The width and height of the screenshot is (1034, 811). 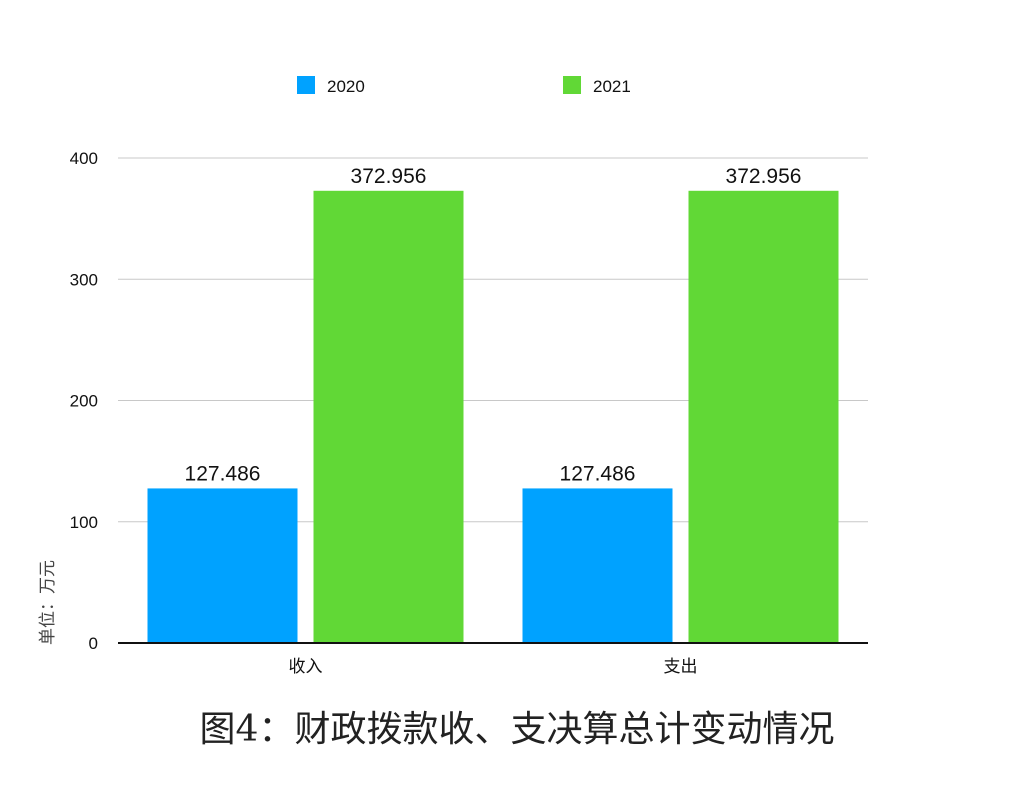 I want to click on x-axis-categories: 收入 支出, so click(x=493, y=666).